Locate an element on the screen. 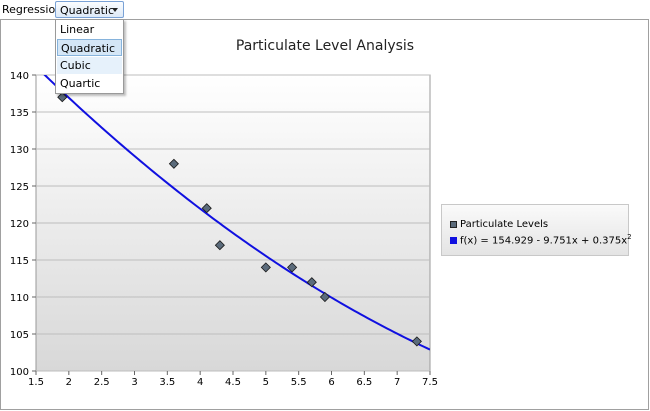 This screenshot has width=650, height=411. chart-title: Particulate Level Analysis is located at coordinates (325, 46).